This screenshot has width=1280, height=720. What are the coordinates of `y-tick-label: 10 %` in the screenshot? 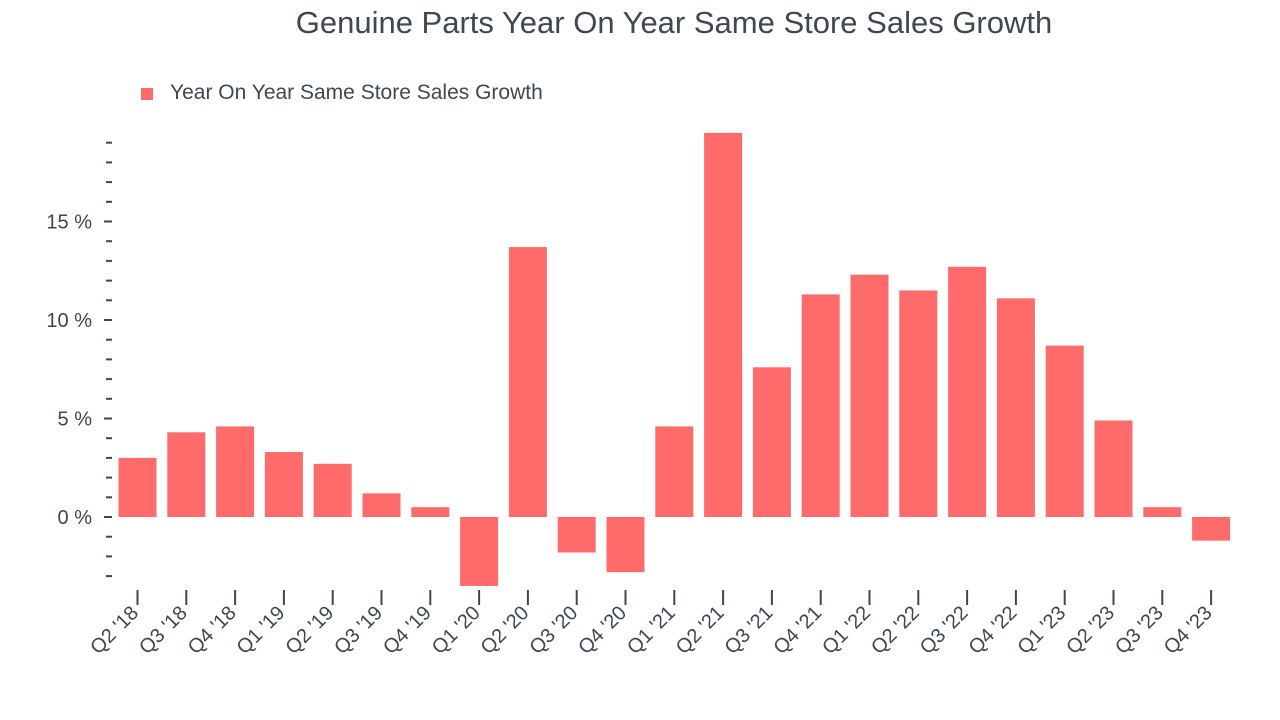 It's located at (69, 321).